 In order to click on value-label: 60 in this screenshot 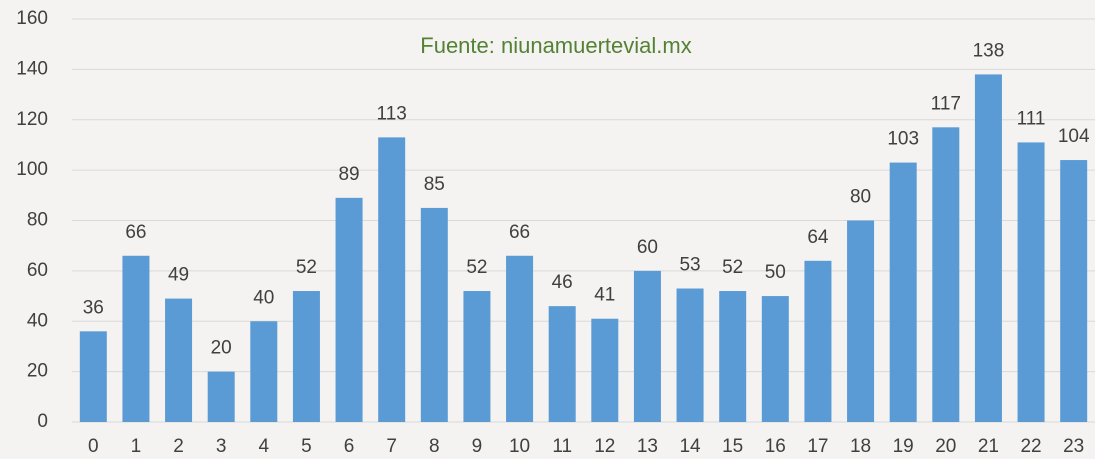, I will do `click(647, 247)`.